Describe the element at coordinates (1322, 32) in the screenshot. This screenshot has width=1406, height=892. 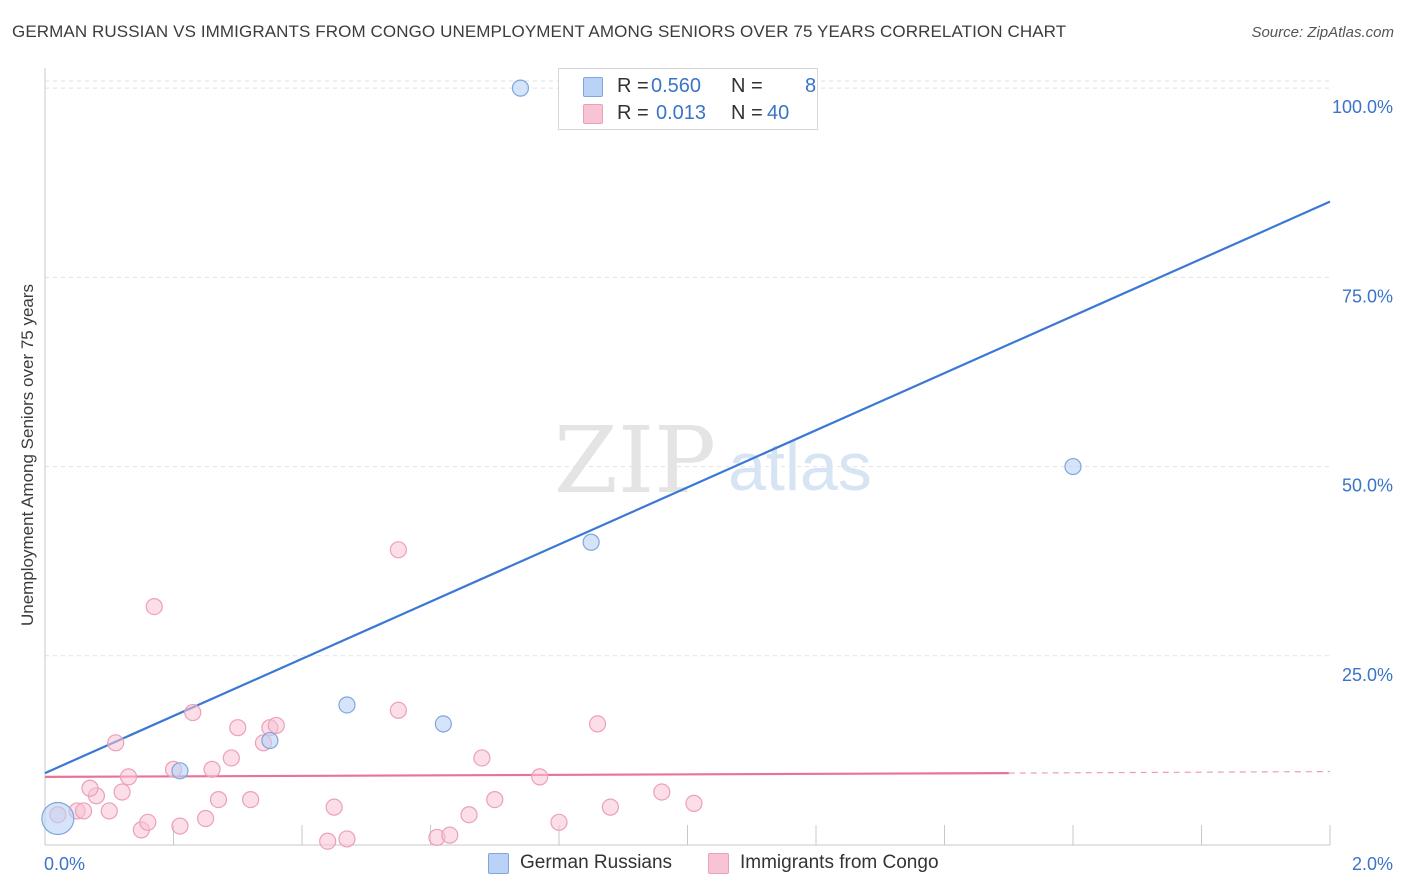
I see `source-credit: Source: ZipAtlas.com` at that location.